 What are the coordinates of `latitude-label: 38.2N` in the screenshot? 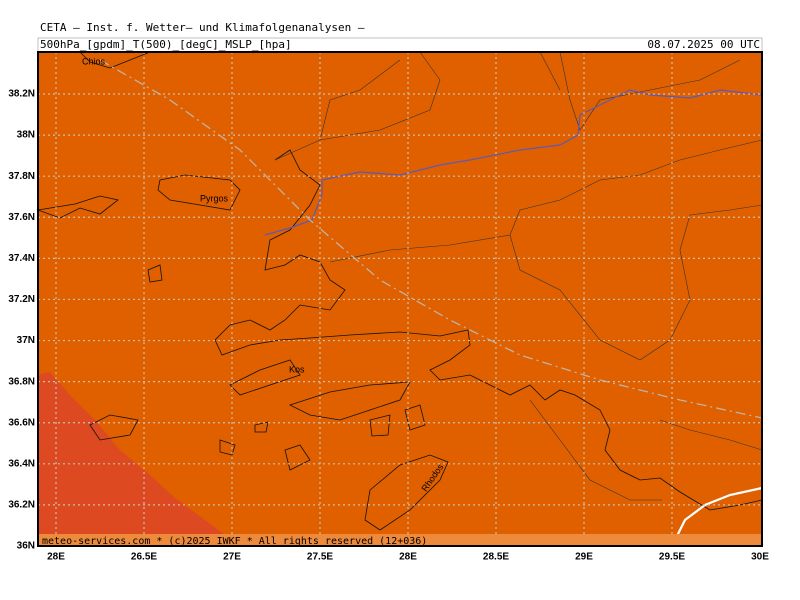 It's located at (21, 94).